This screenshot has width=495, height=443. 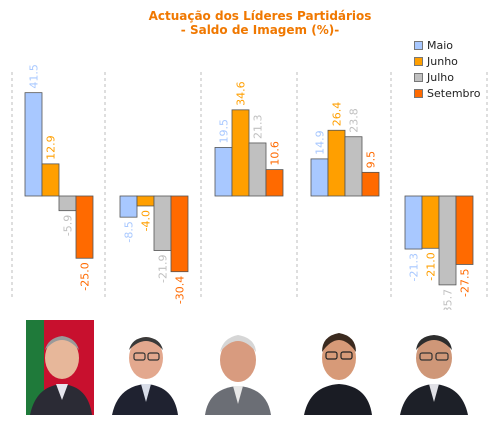 I want to click on bar-value-label: 34.6, so click(x=241, y=93).